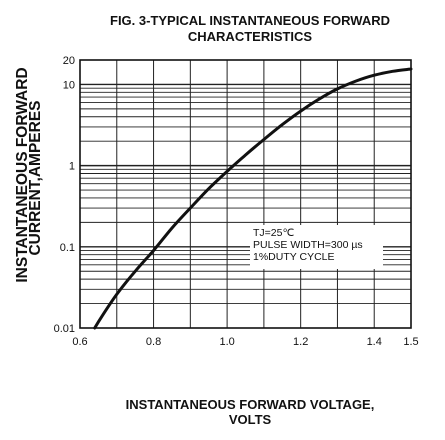  Describe the element at coordinates (250, 419) in the screenshot. I see `x-axis-label-line2: VOLTS` at that location.